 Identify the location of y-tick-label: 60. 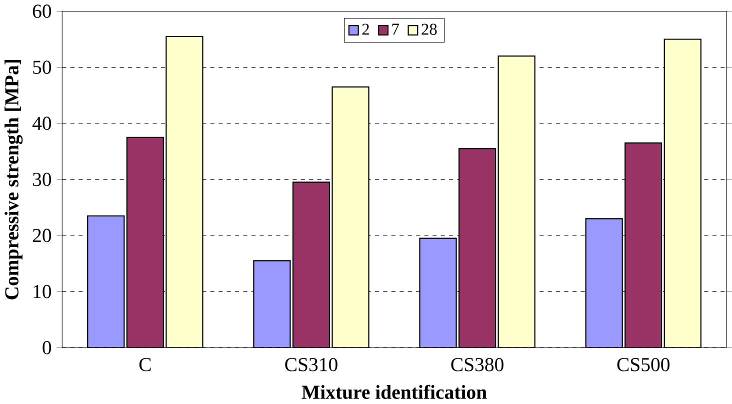
(42, 11).